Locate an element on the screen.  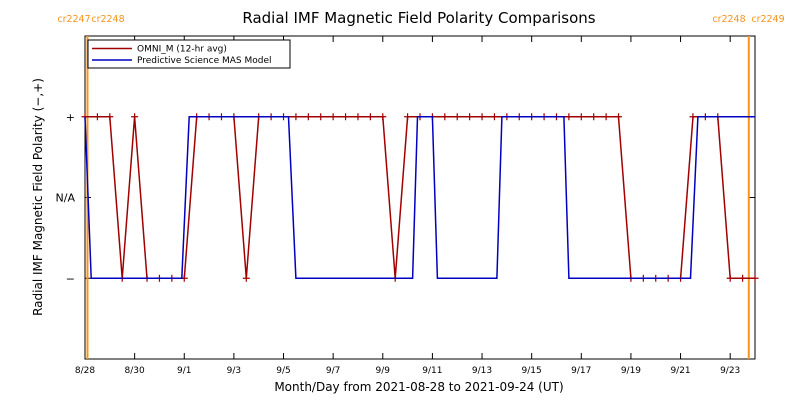
x-tick-label: 9/1 is located at coordinates (184, 371).